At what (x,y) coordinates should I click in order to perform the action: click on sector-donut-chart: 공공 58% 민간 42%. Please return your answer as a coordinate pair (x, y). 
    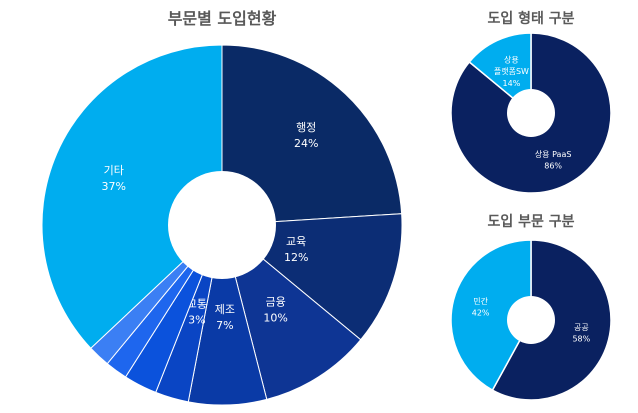
    Looking at the image, I should click on (531, 320).